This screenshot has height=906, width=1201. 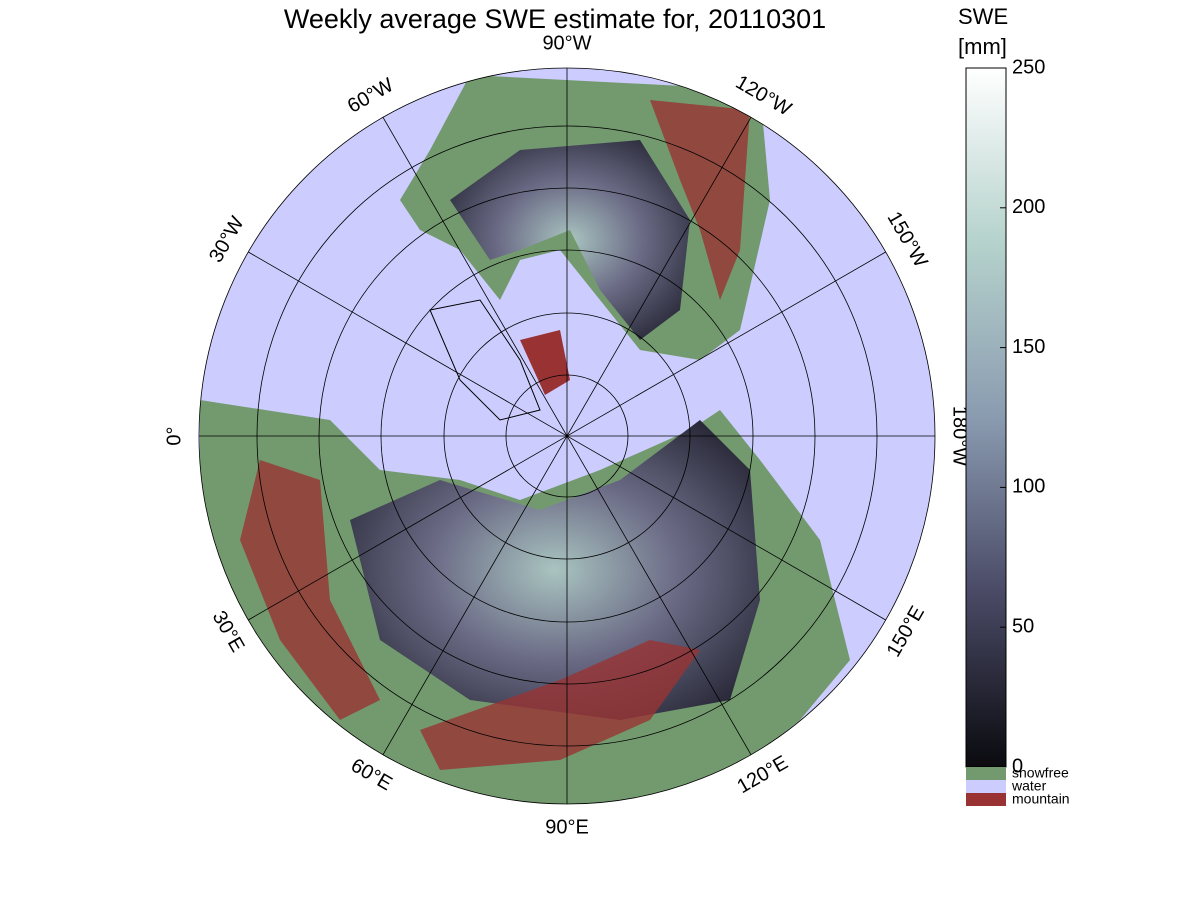 I want to click on north-america-snow, so click(x=570, y=240).